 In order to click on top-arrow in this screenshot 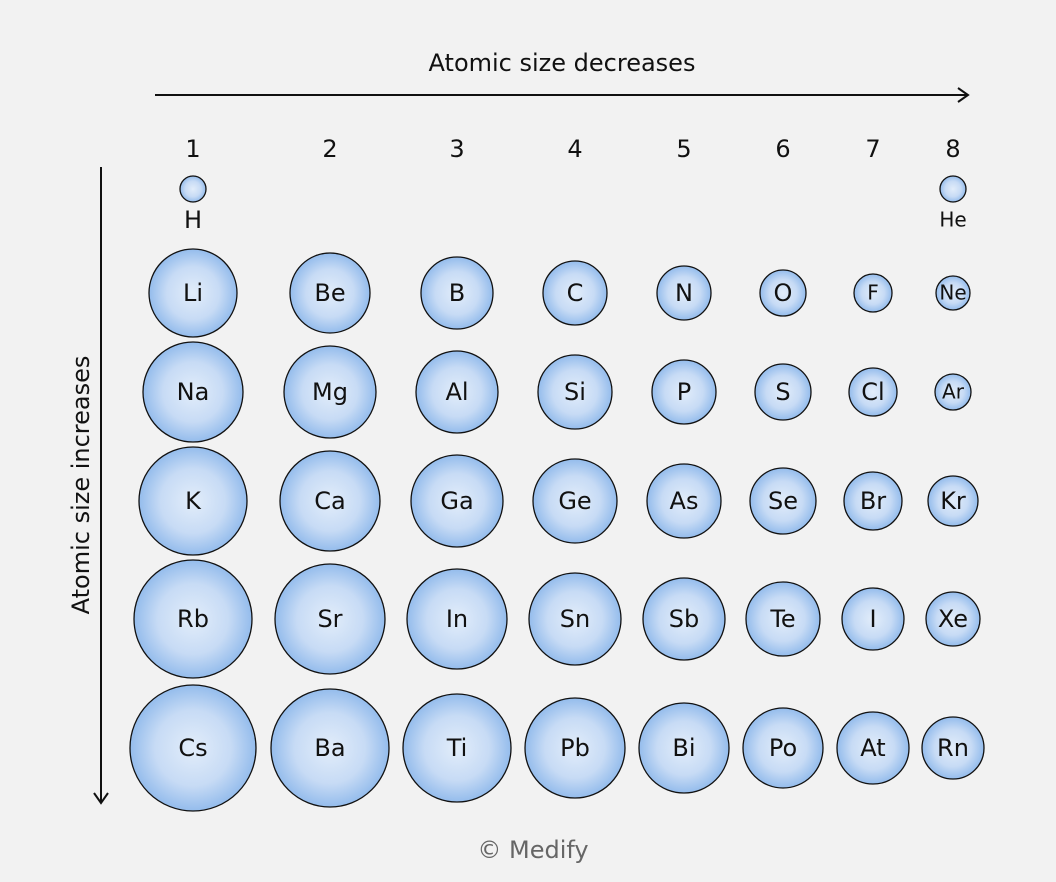, I will do `click(562, 95)`.